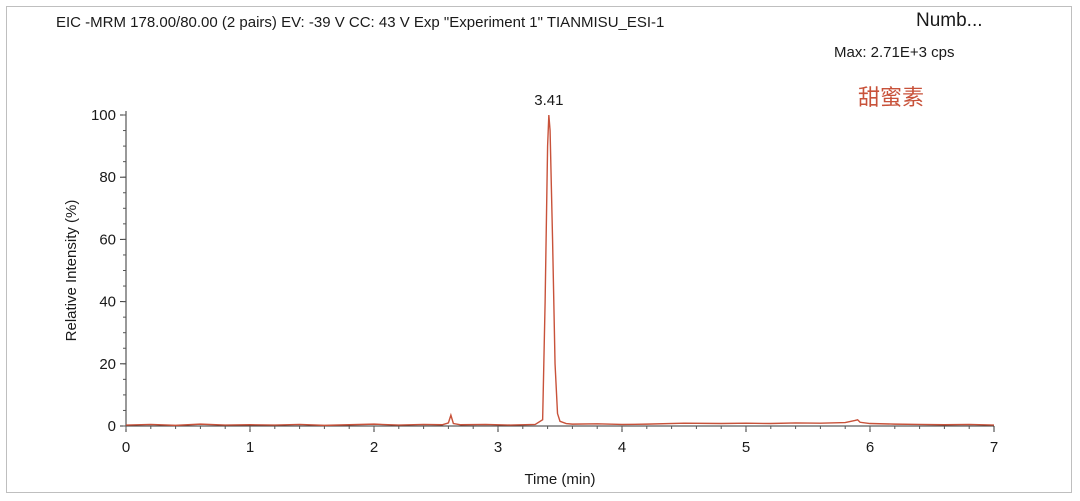 The image size is (1080, 501). Describe the element at coordinates (107, 364) in the screenshot. I see `y-tick-label: 20` at that location.